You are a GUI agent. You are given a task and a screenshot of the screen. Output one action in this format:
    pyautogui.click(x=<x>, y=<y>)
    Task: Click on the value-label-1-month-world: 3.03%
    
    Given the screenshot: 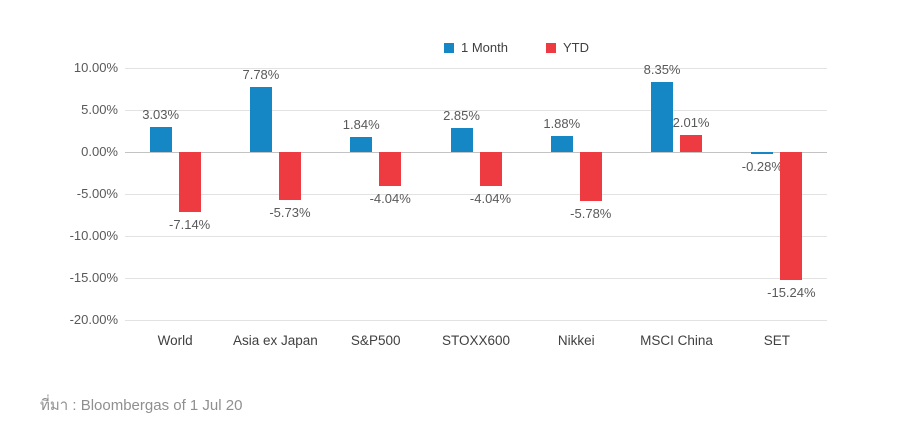 What is the action you would take?
    pyautogui.click(x=161, y=114)
    